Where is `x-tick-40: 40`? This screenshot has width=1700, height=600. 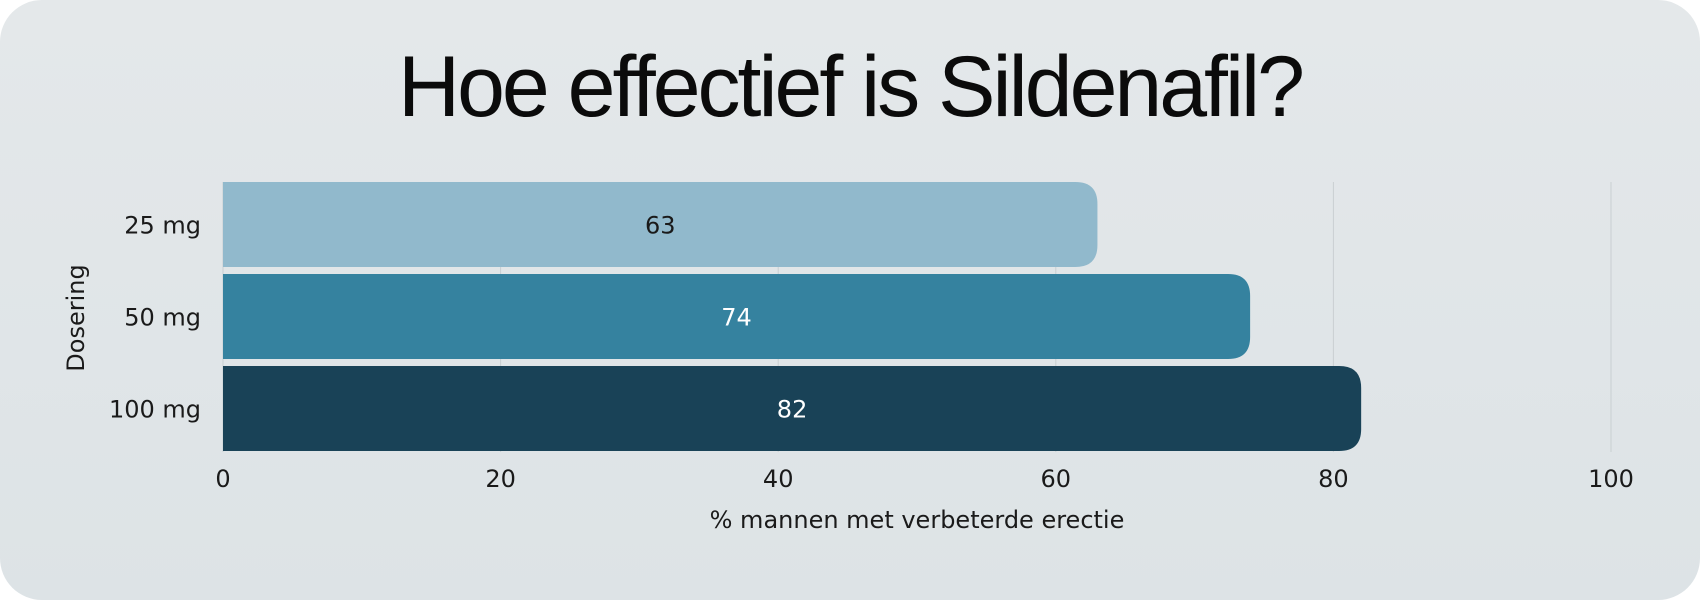
x-tick-40: 40 is located at coordinates (778, 479).